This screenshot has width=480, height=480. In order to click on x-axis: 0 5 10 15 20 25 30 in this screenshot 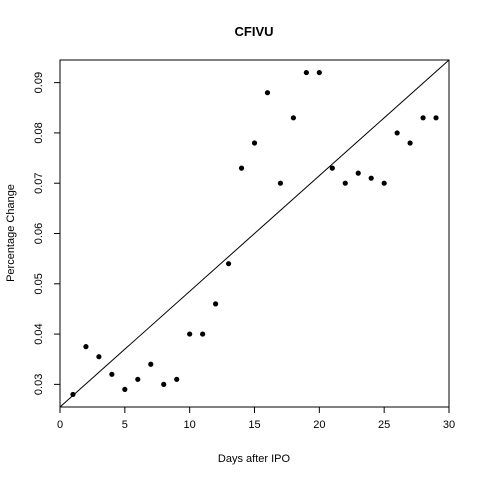, I will do `click(256, 419)`.